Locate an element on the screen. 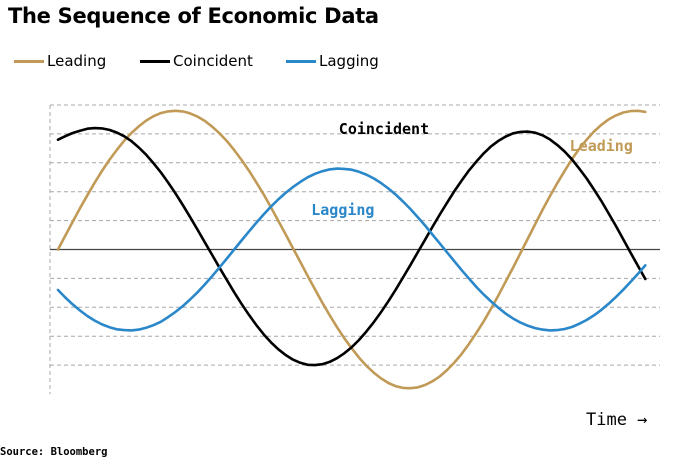 The width and height of the screenshot is (683, 468). legend-item-lagging: Lagging is located at coordinates (332, 61).